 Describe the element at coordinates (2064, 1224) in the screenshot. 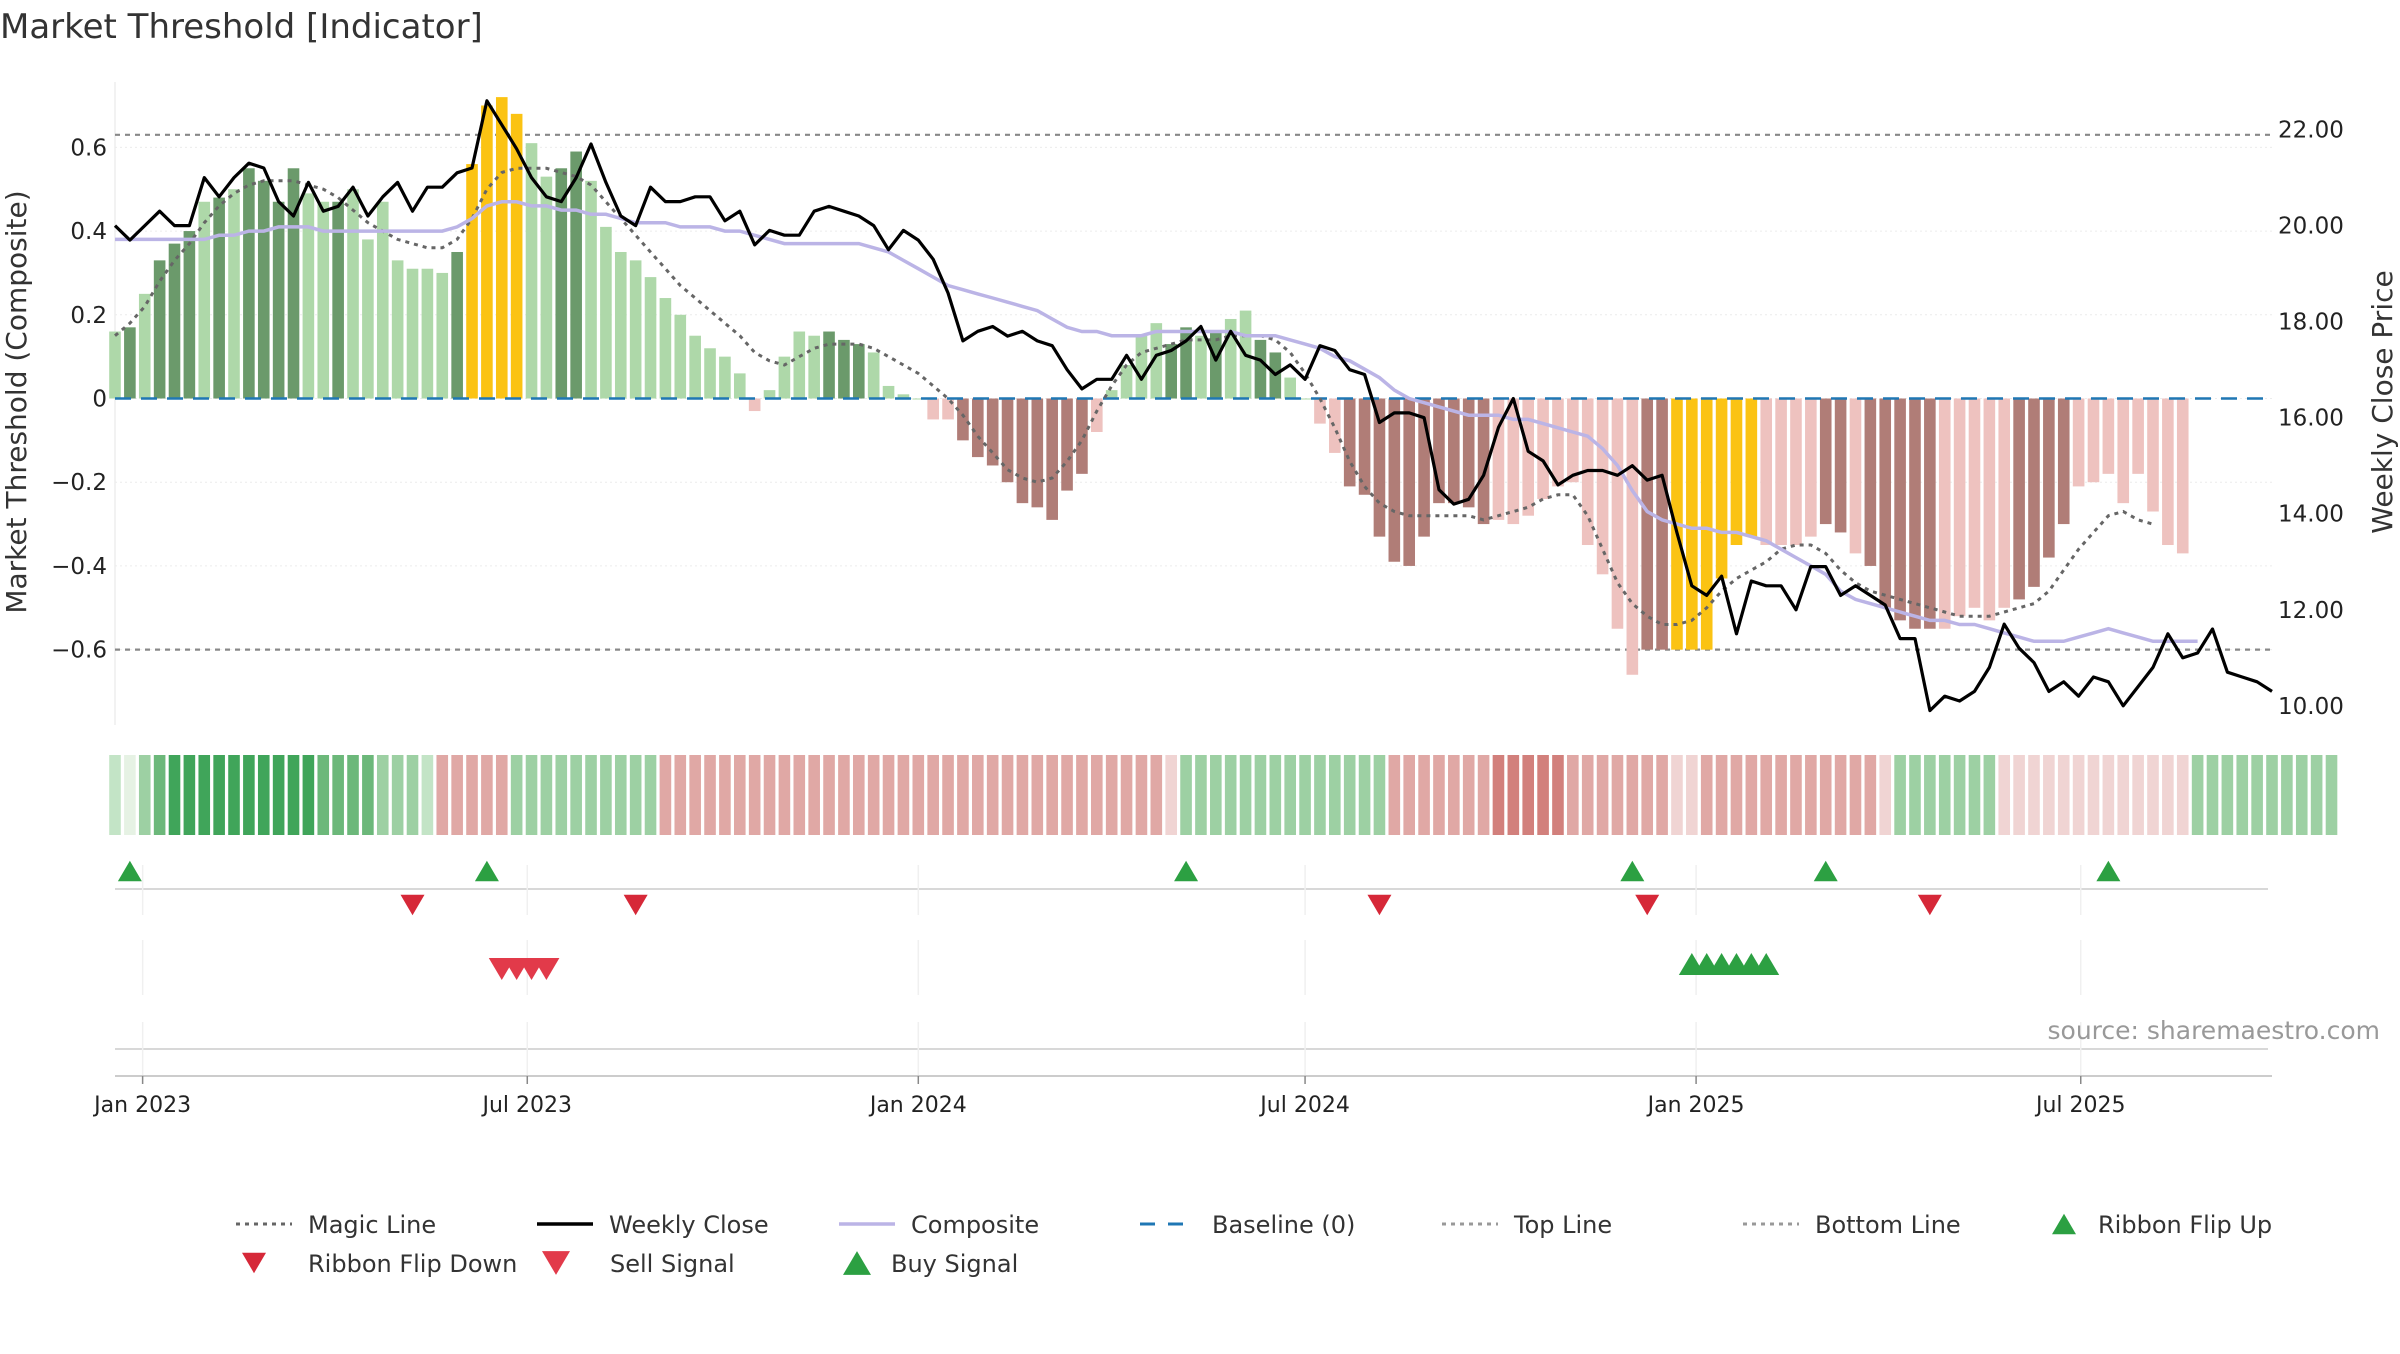

I see `legend-swatch` at that location.